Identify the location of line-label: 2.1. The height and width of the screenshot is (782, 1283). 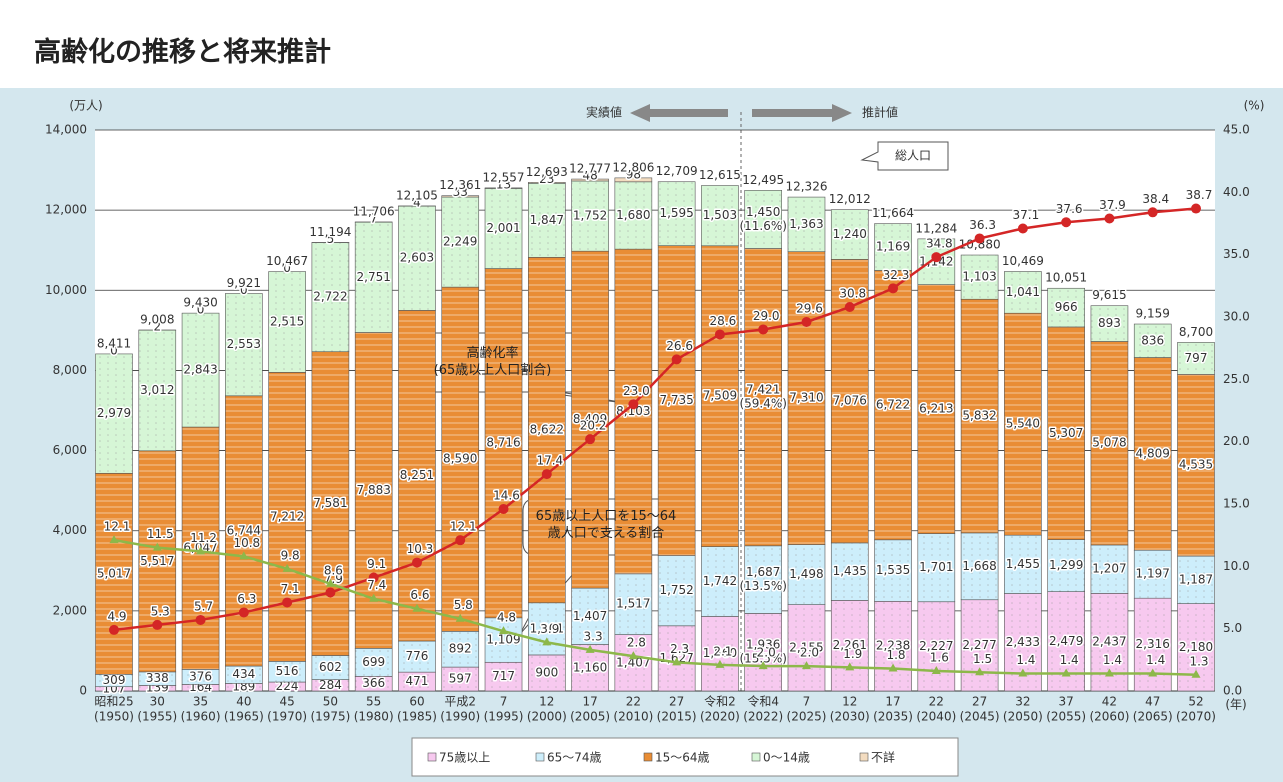
(722, 651).